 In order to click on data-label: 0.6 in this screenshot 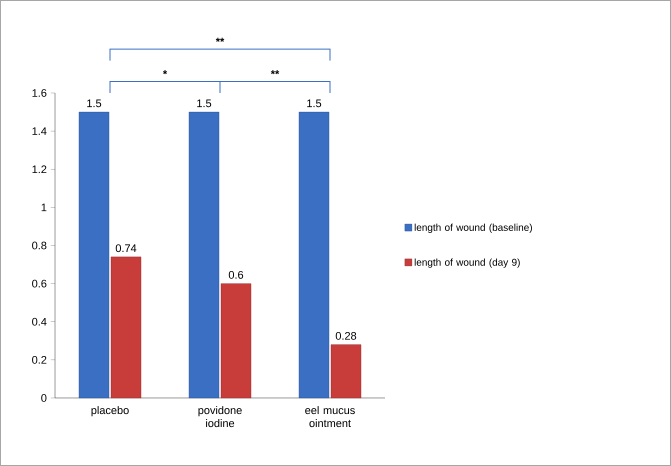, I will do `click(236, 275)`.